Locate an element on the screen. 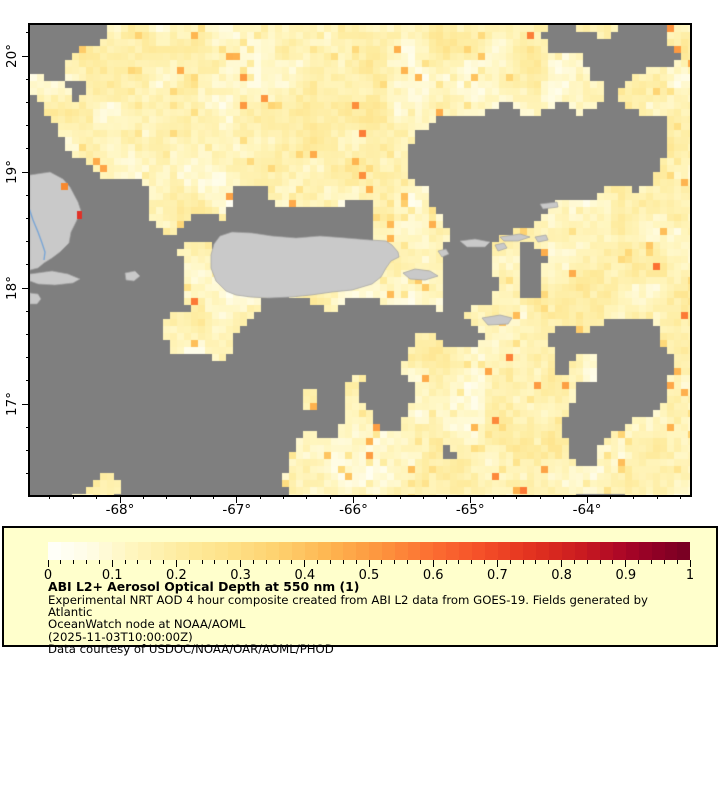 This screenshot has width=720, height=800. colorbar-tick-label: 0.3 is located at coordinates (240, 575).